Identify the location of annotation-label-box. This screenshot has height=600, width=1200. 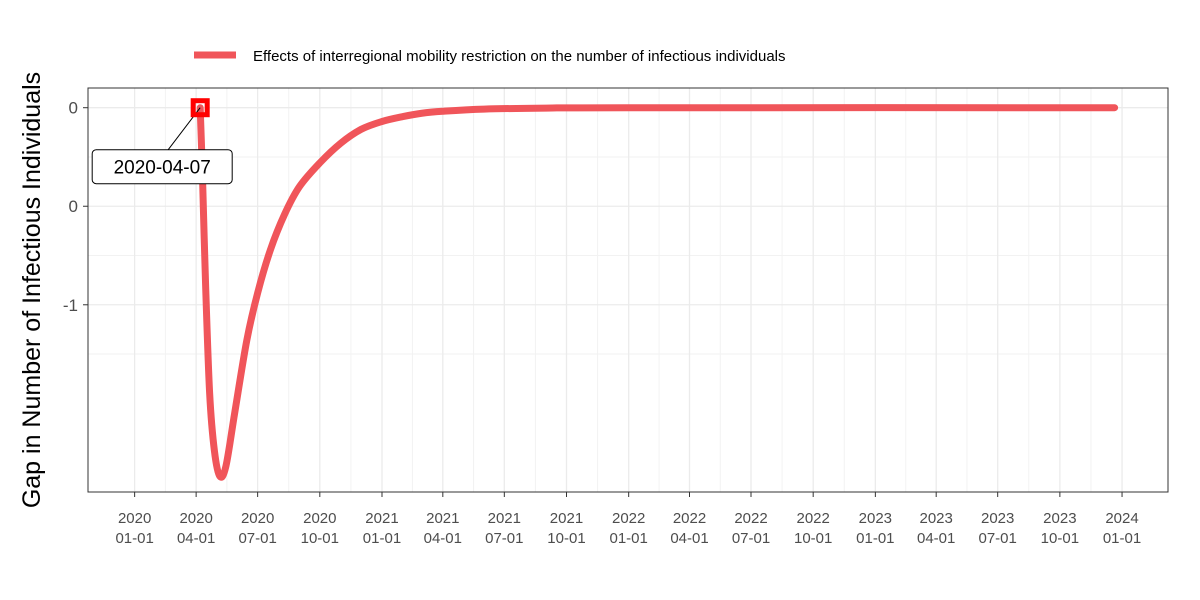
(162, 167).